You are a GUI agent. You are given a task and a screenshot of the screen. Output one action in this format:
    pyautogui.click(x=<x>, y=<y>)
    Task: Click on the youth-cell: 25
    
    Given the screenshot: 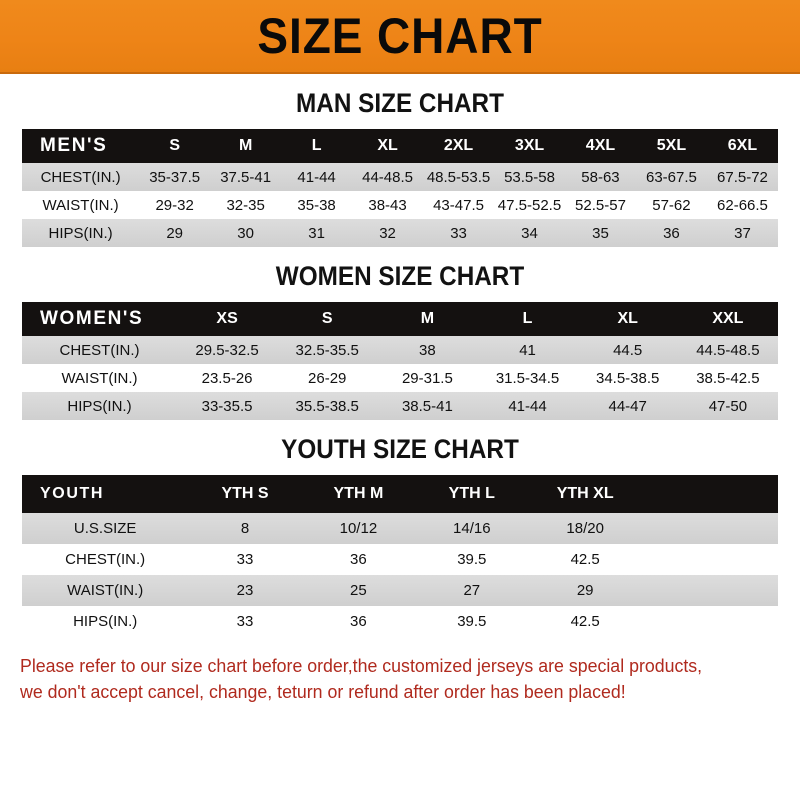 What is the action you would take?
    pyautogui.click(x=358, y=590)
    